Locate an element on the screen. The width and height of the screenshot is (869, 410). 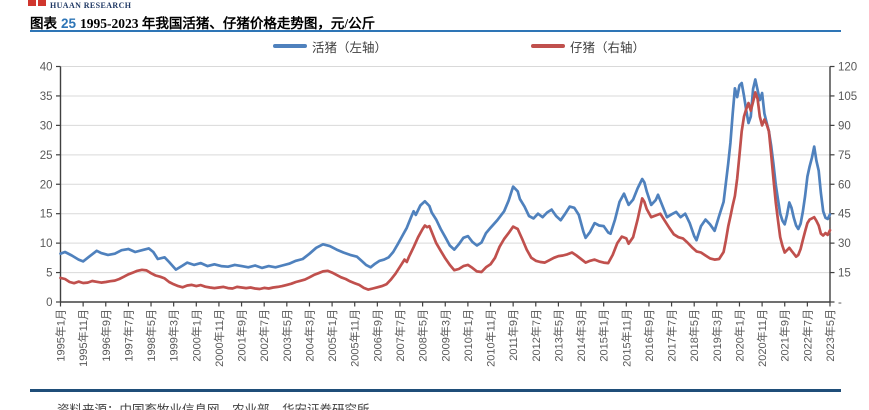
x-axis-label: 2023年5月 is located at coordinates (830, 335).